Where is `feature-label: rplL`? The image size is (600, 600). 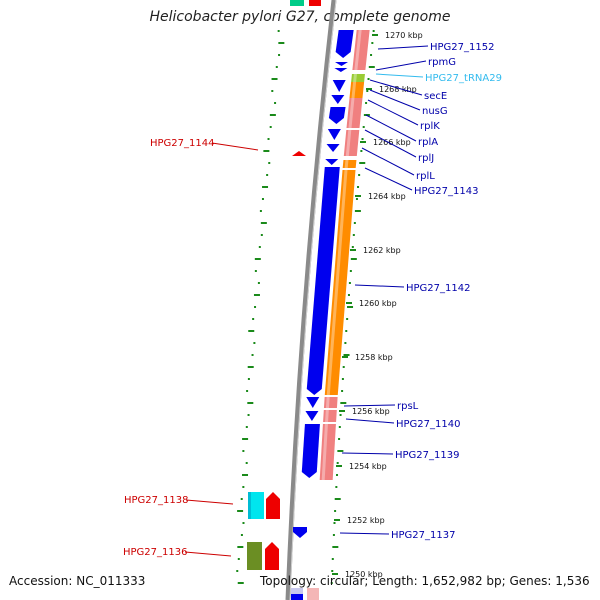
feature-label: rplL is located at coordinates (425, 176).